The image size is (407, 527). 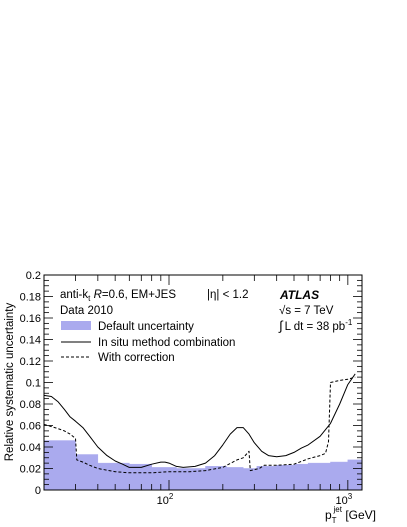 I want to click on y-tick-label: 0, so click(x=38, y=491).